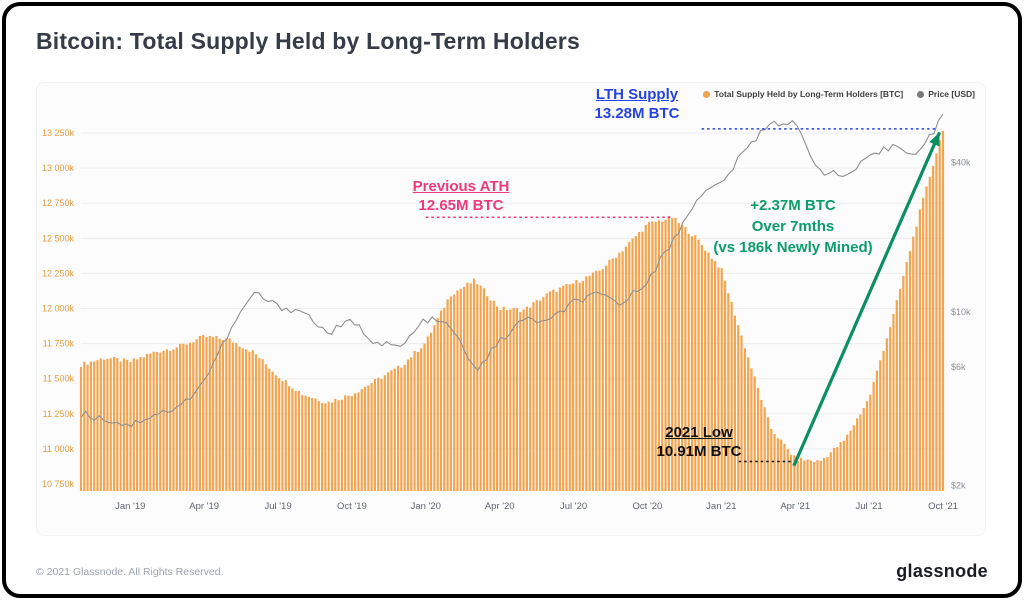  Describe the element at coordinates (699, 432) in the screenshot. I see `annotation-2021-low-title: 2021 Low` at that location.